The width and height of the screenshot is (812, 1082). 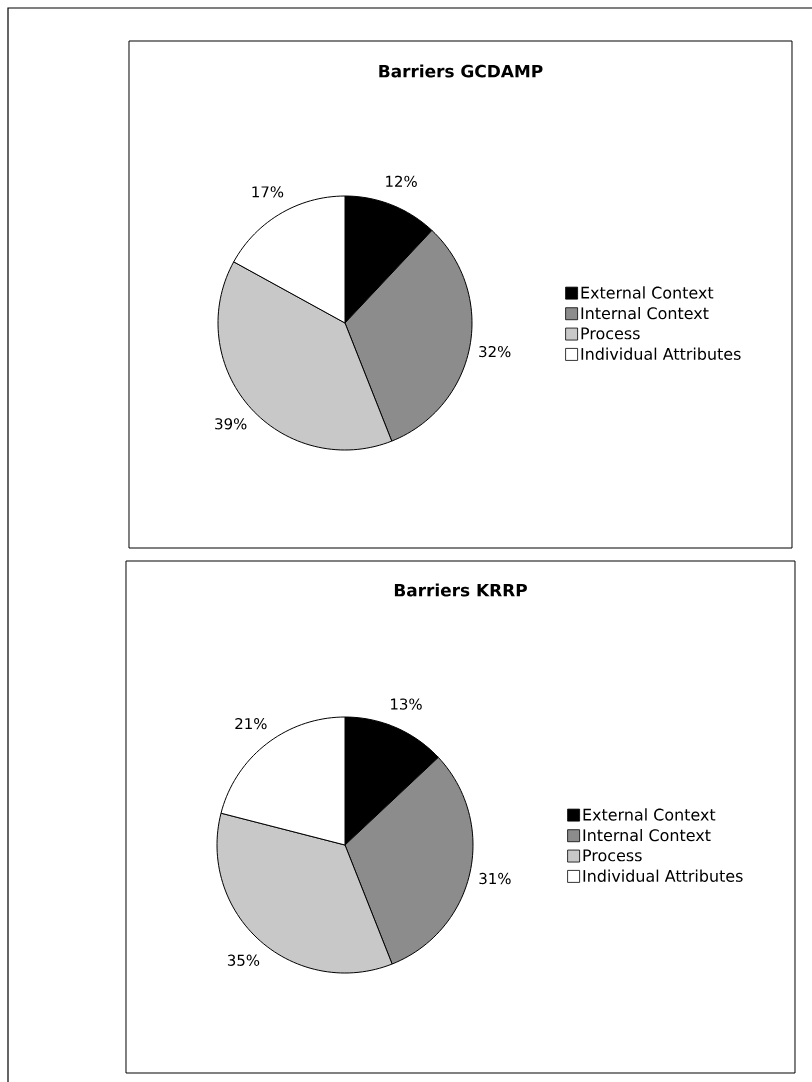 What do you see at coordinates (406, 704) in the screenshot?
I see `data-label: 13%` at bounding box center [406, 704].